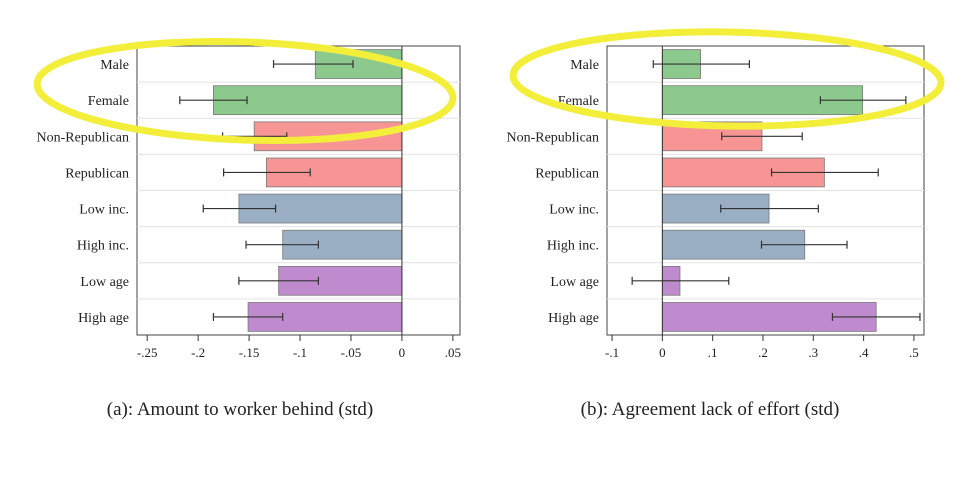 This screenshot has width=960, height=482. Describe the element at coordinates (351, 352) in the screenshot. I see `x-tick-label: -.05` at that location.